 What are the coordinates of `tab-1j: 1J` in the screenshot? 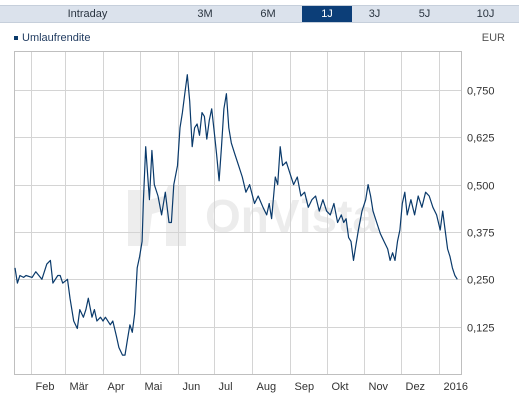 It's located at (327, 14).